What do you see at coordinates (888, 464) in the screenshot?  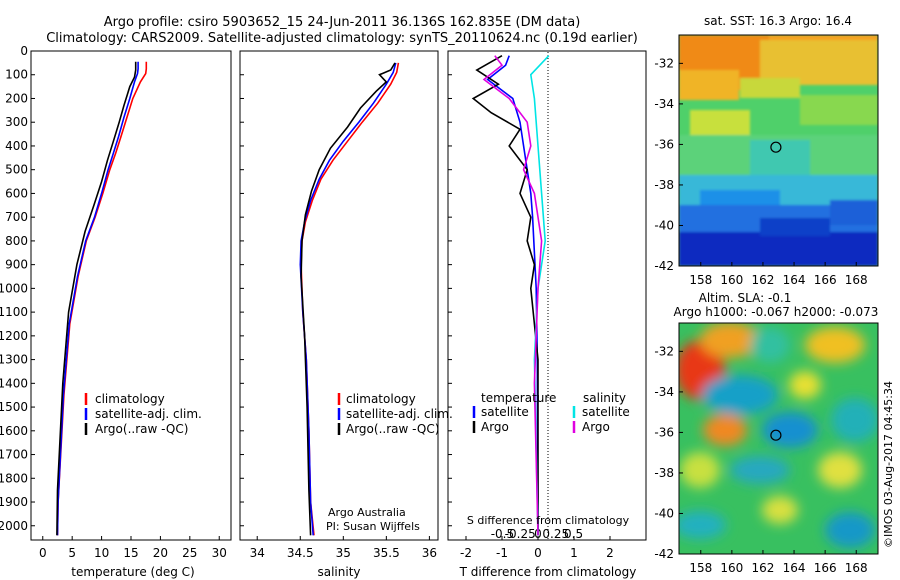 I see `imos-timestamp: ©IMOS 03-Aug-2017 04:45:34` at bounding box center [888, 464].